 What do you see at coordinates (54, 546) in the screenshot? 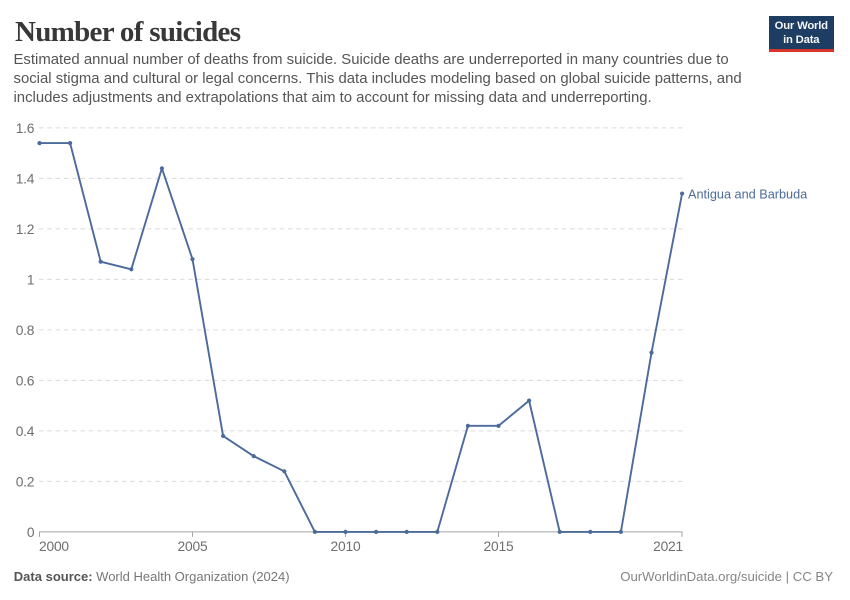
I see `svg-text: 2000` at bounding box center [54, 546].